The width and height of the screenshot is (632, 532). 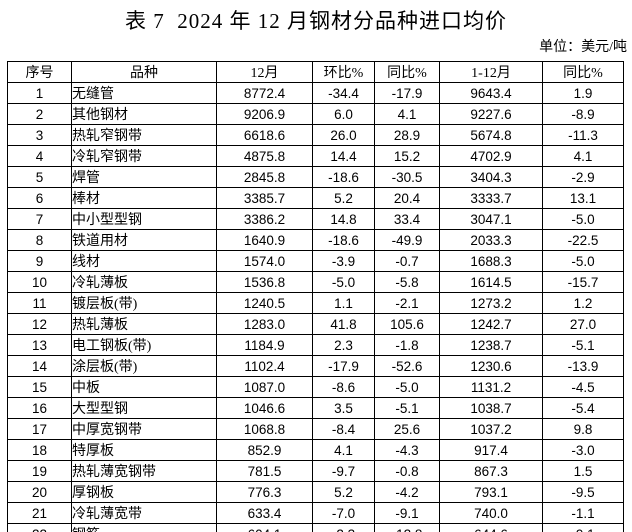 I want to click on header-row: 序号 品种 12月 环比% 同比% 1-12月 同比%, so click(x=315, y=72).